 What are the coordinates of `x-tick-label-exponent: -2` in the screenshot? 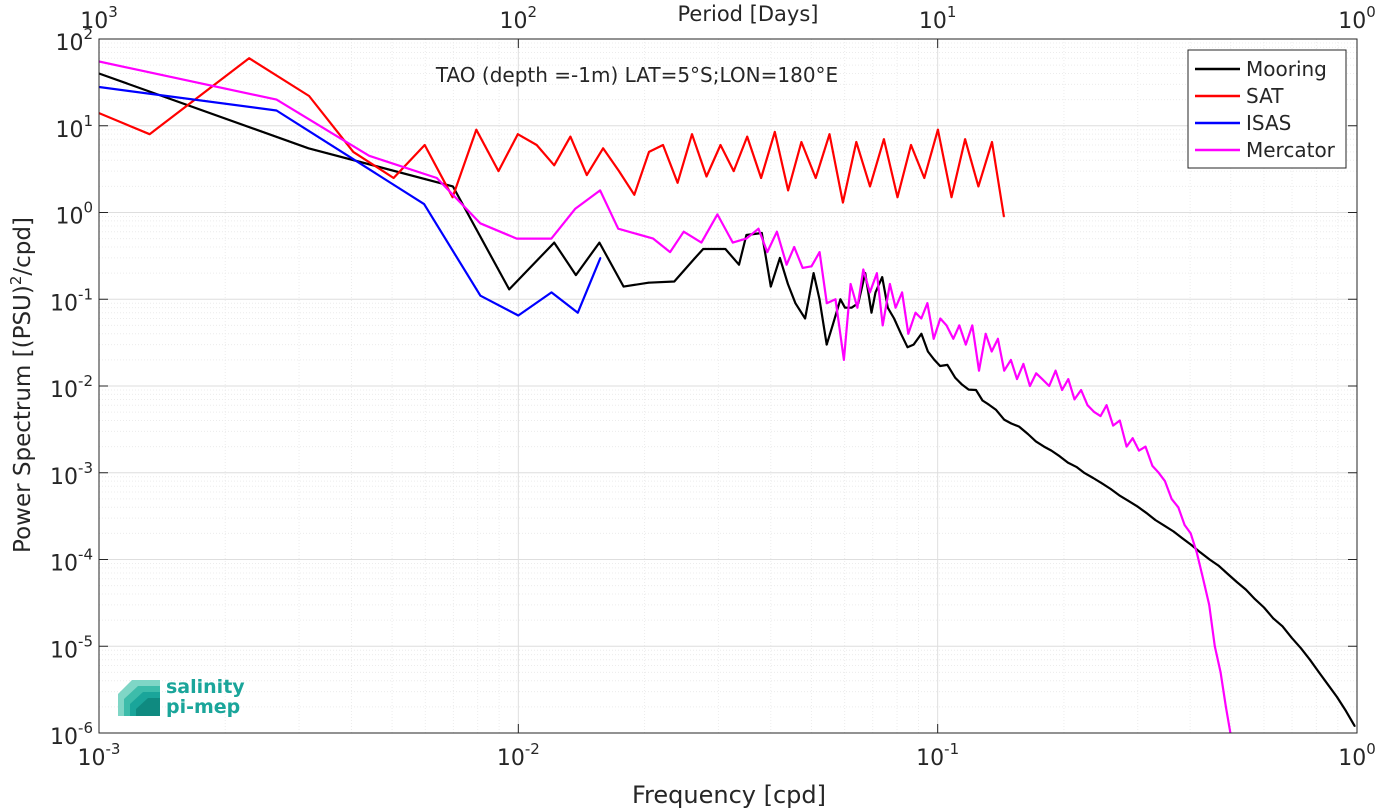 It's located at (532, 749).